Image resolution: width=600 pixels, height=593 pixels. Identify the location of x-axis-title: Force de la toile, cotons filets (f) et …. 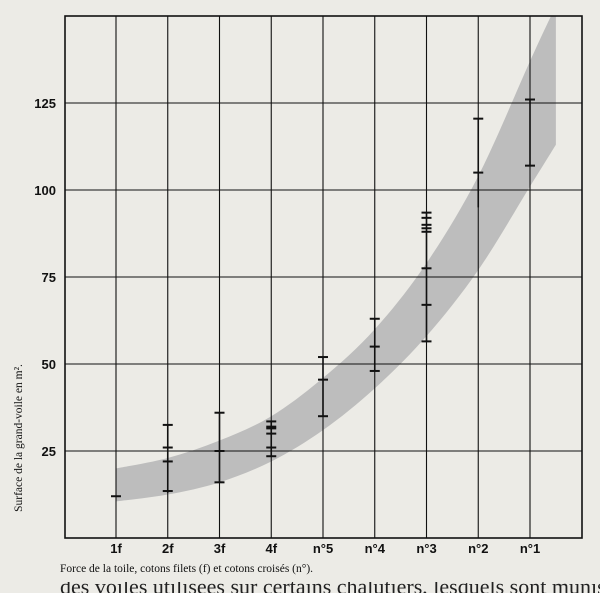
(186, 569).